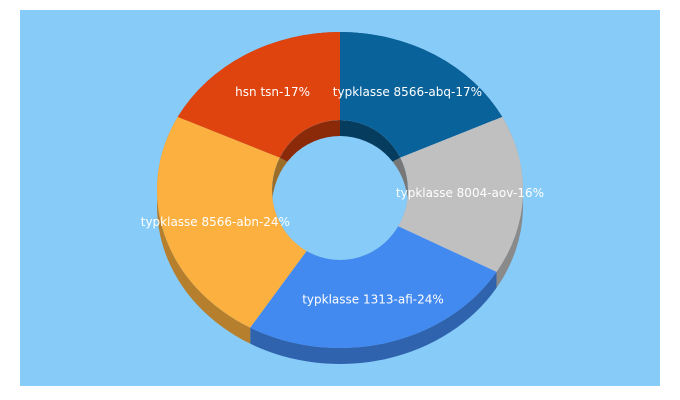 The image size is (680, 400). What do you see at coordinates (272, 92) in the screenshot?
I see `data-label: hsn tsn-17%` at bounding box center [272, 92].